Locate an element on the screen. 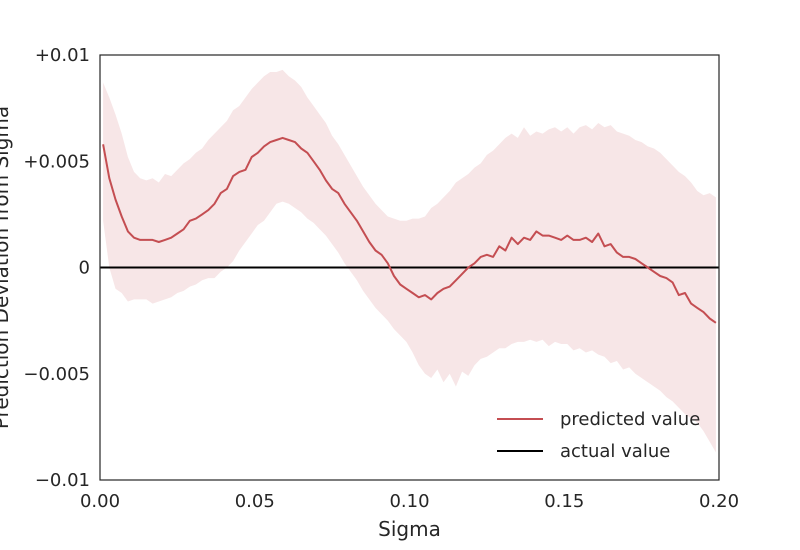  x-axis-ticks: 0.00 0.05 0.10 0.15 0.20 is located at coordinates (409, 501).